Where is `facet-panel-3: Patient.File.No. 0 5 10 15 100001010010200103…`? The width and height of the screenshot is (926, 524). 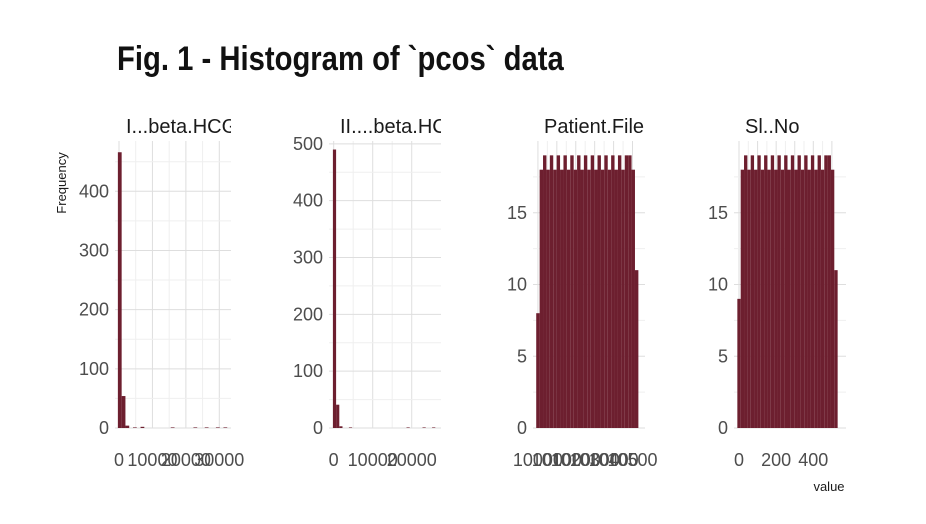 facet-panel-3: Patient.File.No. 0 5 10 15 100001010010200103… is located at coordinates (582, 293).